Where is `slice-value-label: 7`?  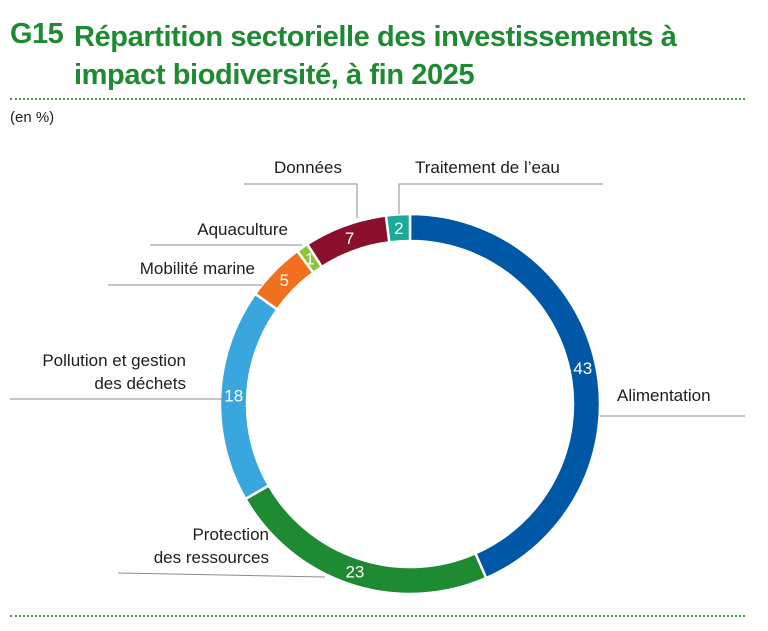
slice-value-label: 7 is located at coordinates (349, 238).